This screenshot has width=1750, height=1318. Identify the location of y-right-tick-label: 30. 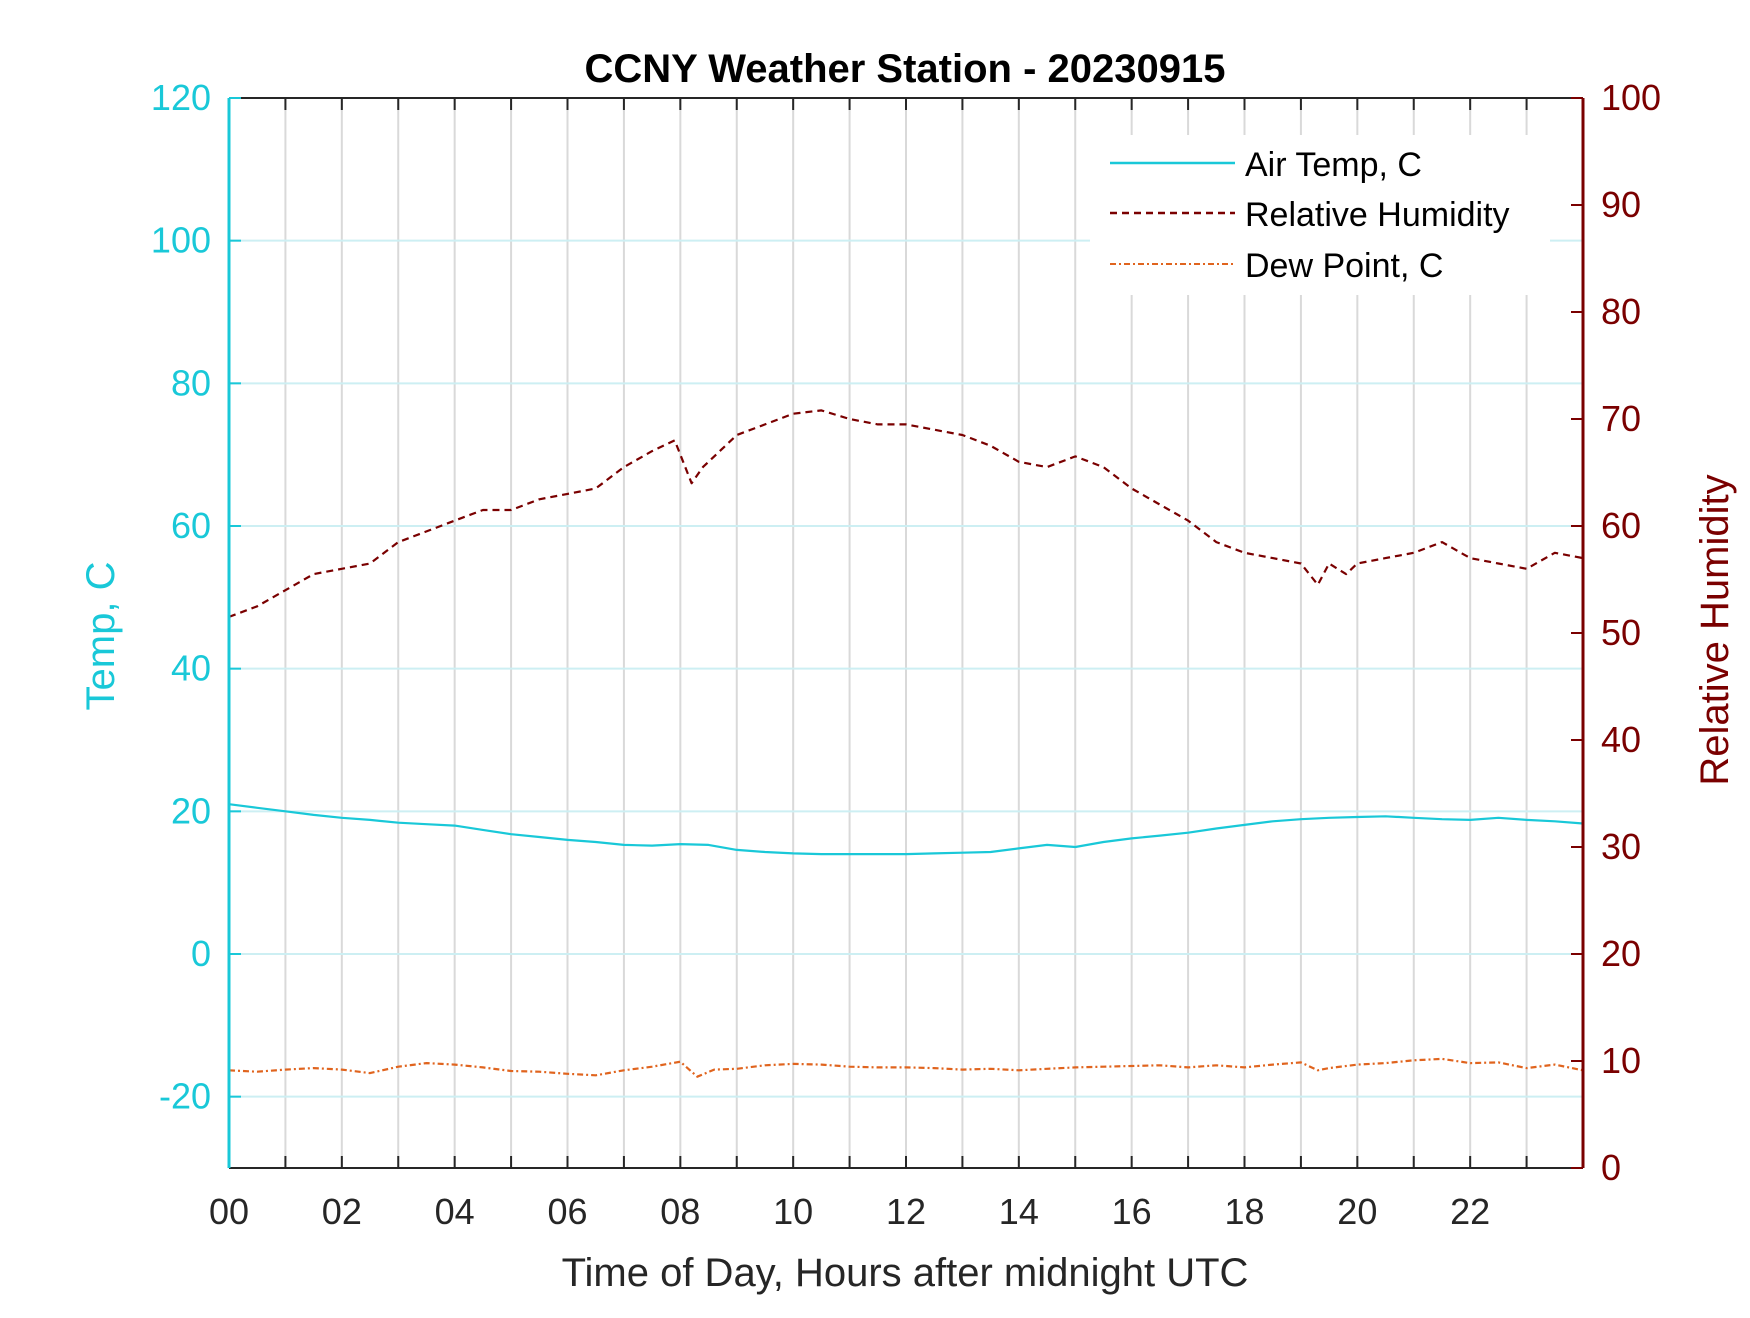
(1621, 846).